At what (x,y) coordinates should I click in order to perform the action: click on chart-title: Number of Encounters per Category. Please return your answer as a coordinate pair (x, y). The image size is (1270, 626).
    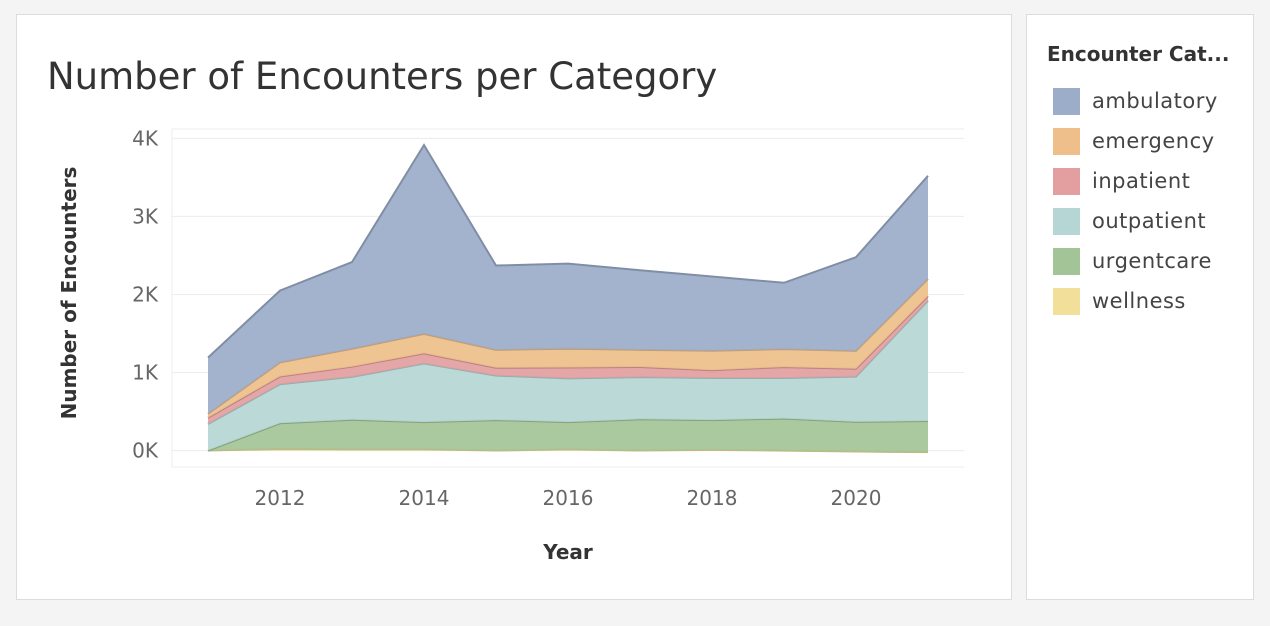
    Looking at the image, I should click on (382, 76).